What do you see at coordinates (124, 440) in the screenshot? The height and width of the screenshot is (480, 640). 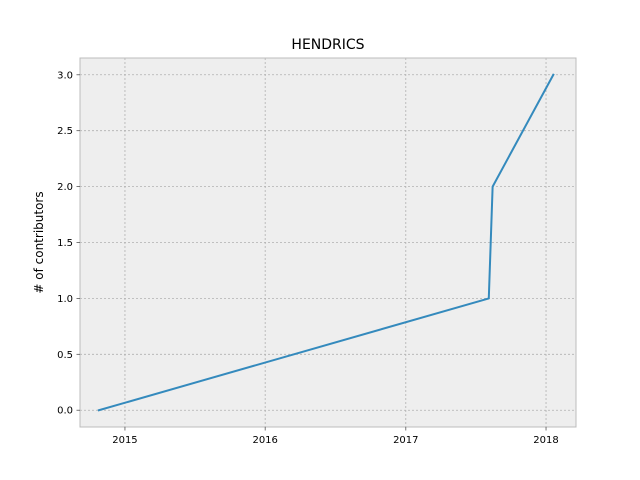 I see `x-tick-label: 2015` at bounding box center [124, 440].